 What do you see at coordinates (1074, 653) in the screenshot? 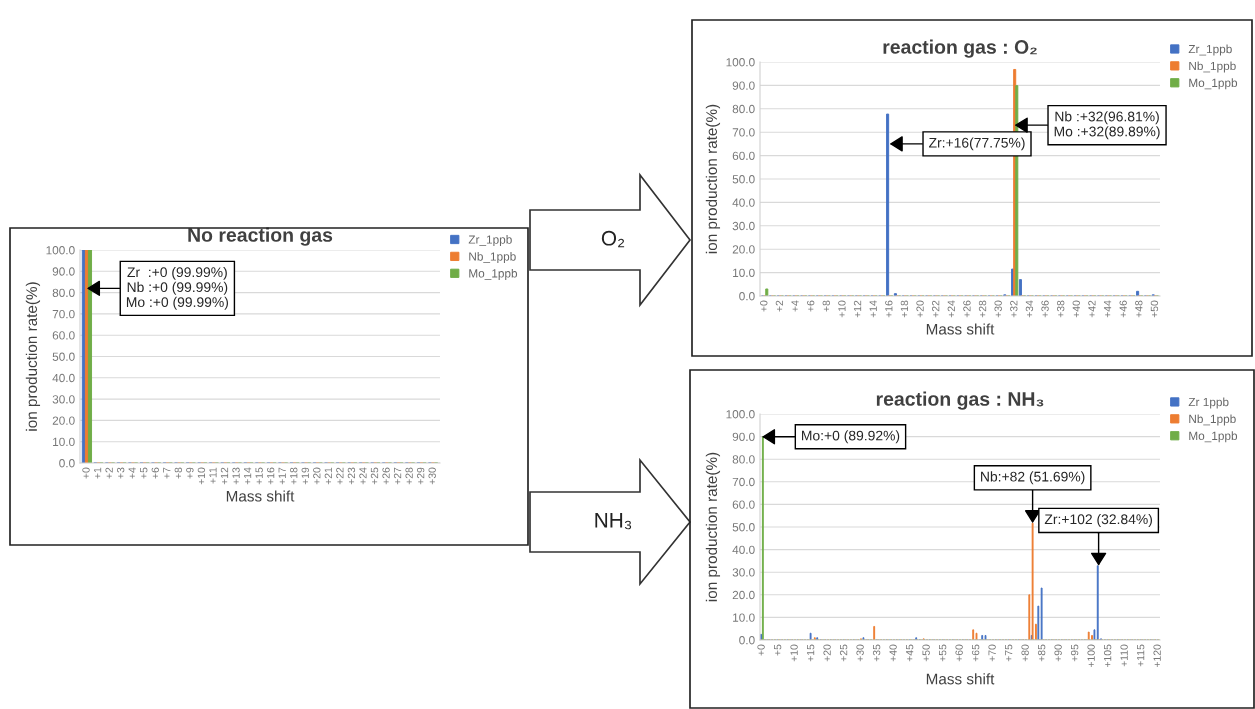
I see `x-tick-label: +95` at bounding box center [1074, 653].